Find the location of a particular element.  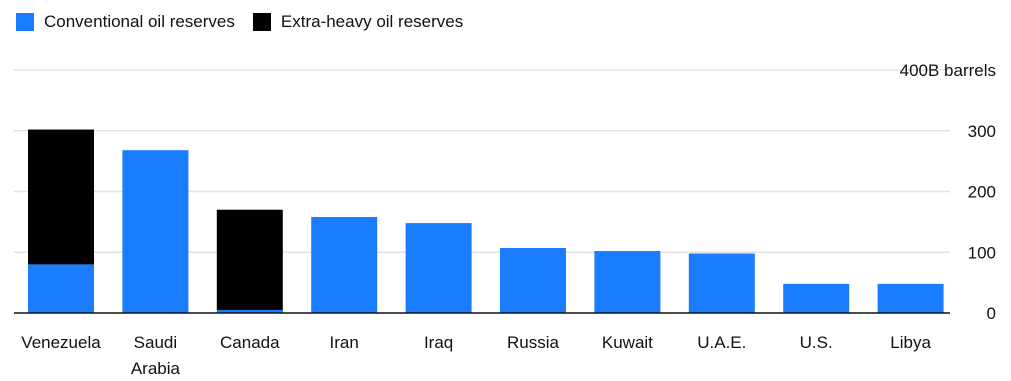

x-tick-label: U.S. is located at coordinates (816, 342).